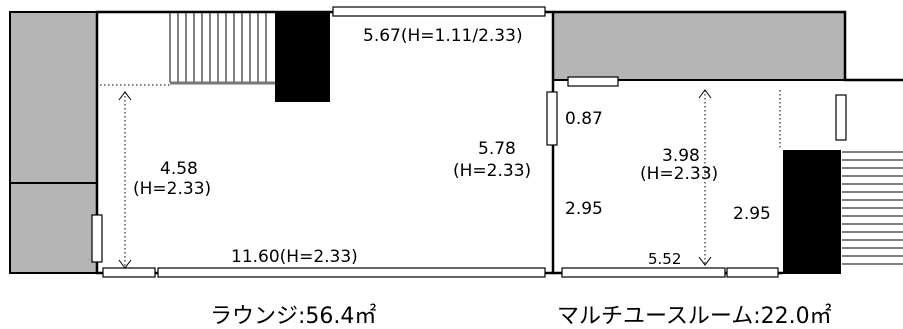  Describe the element at coordinates (681, 156) in the screenshot. I see `dimension-label: 3.98` at that location.